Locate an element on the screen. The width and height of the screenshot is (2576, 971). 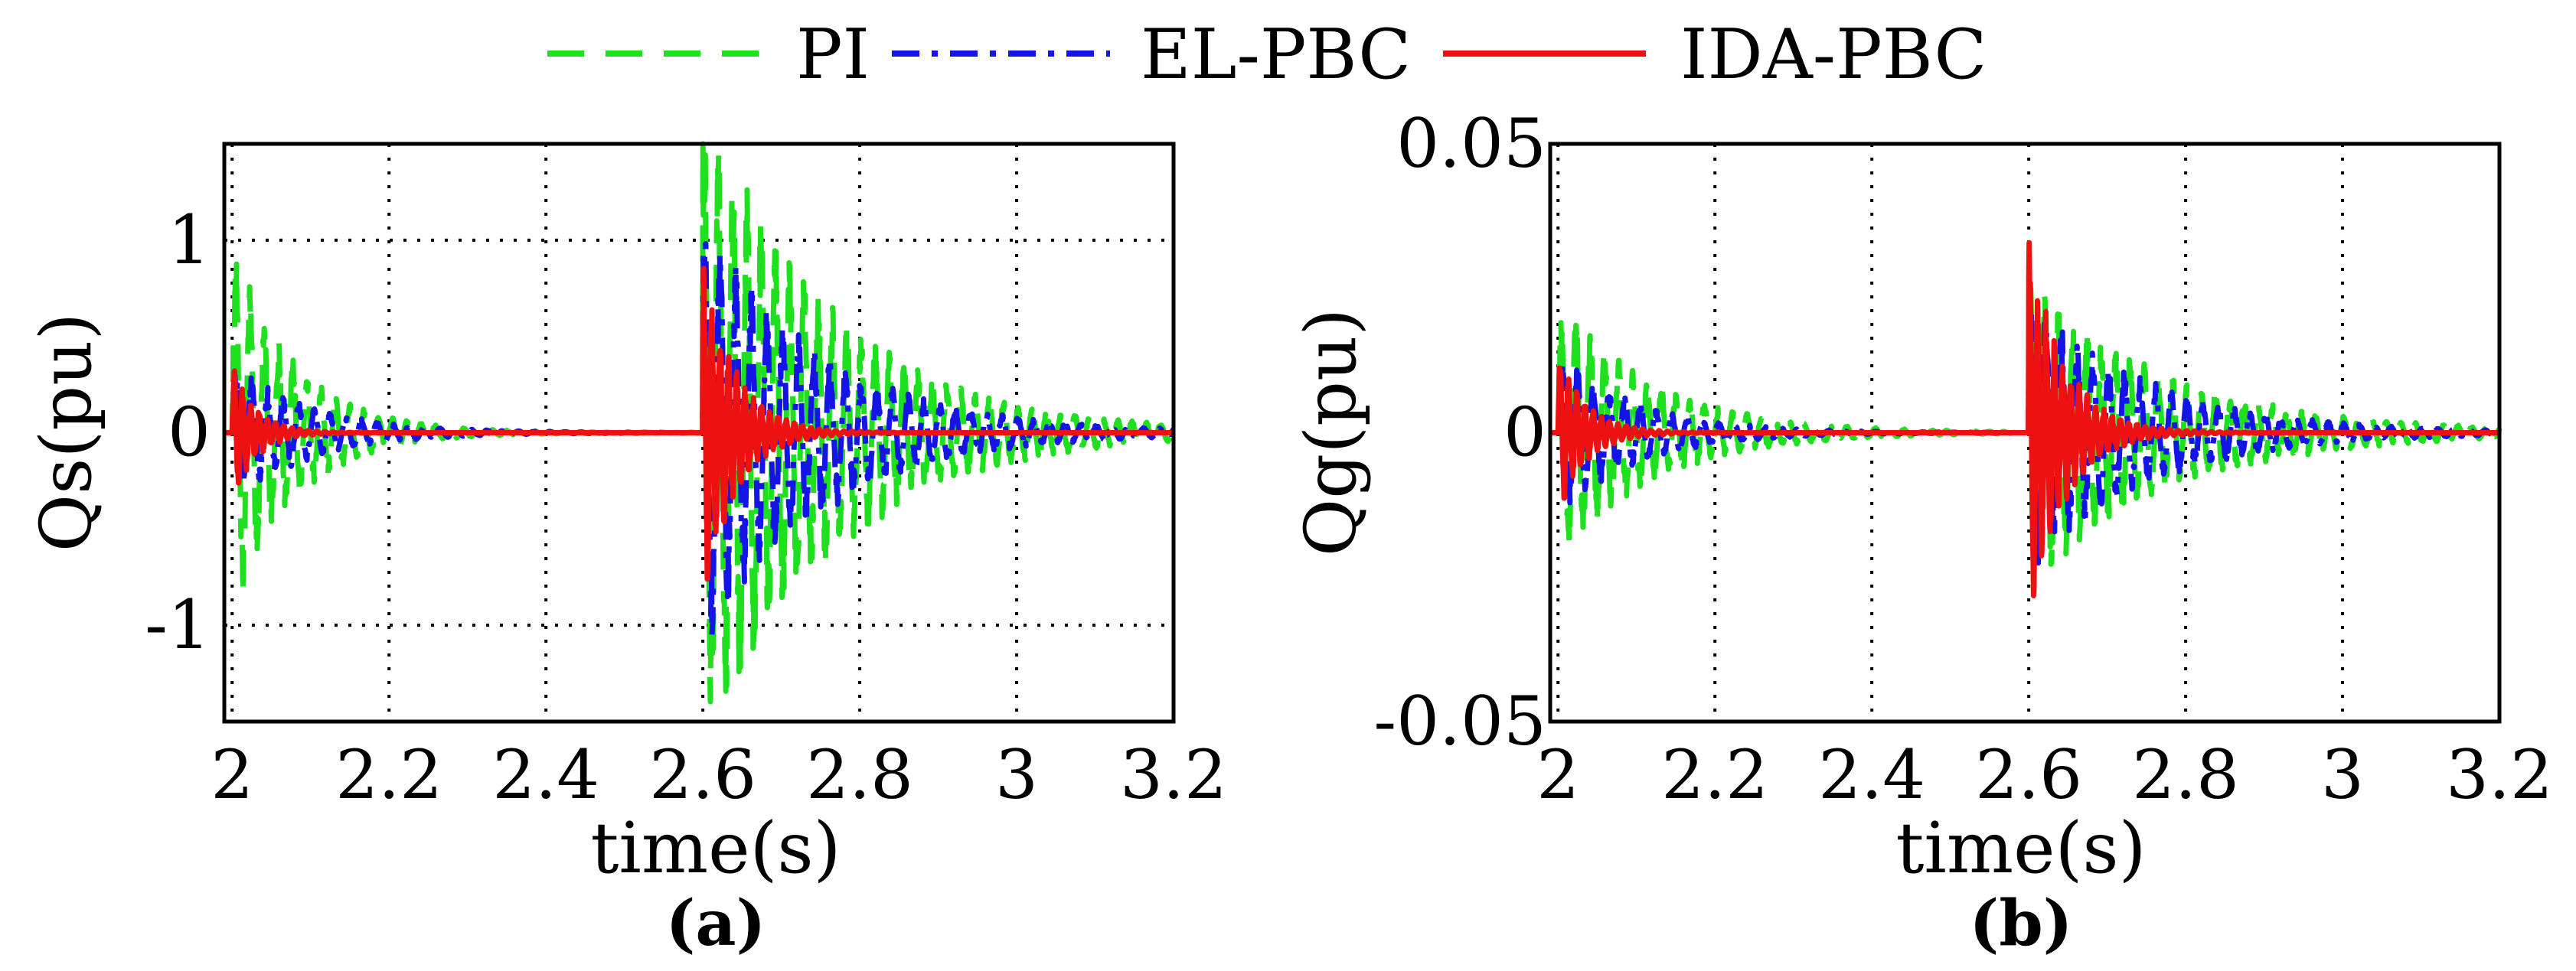
y-tick-label: 1 is located at coordinates (189, 239).